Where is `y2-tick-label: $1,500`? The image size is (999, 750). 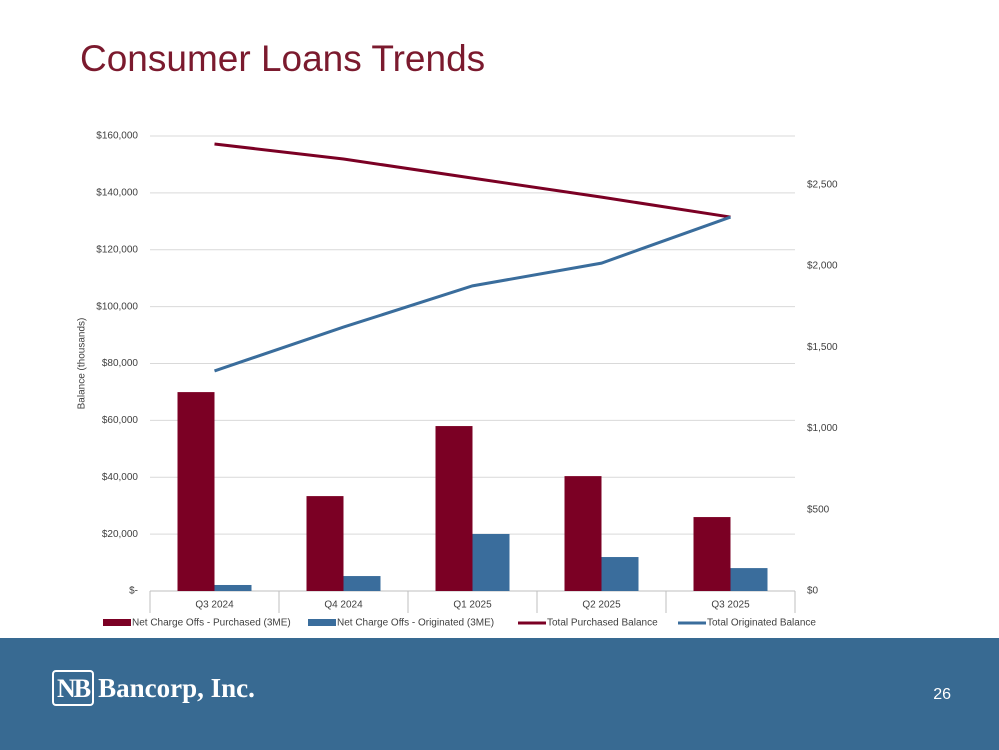 y2-tick-label: $1,500 is located at coordinates (822, 347).